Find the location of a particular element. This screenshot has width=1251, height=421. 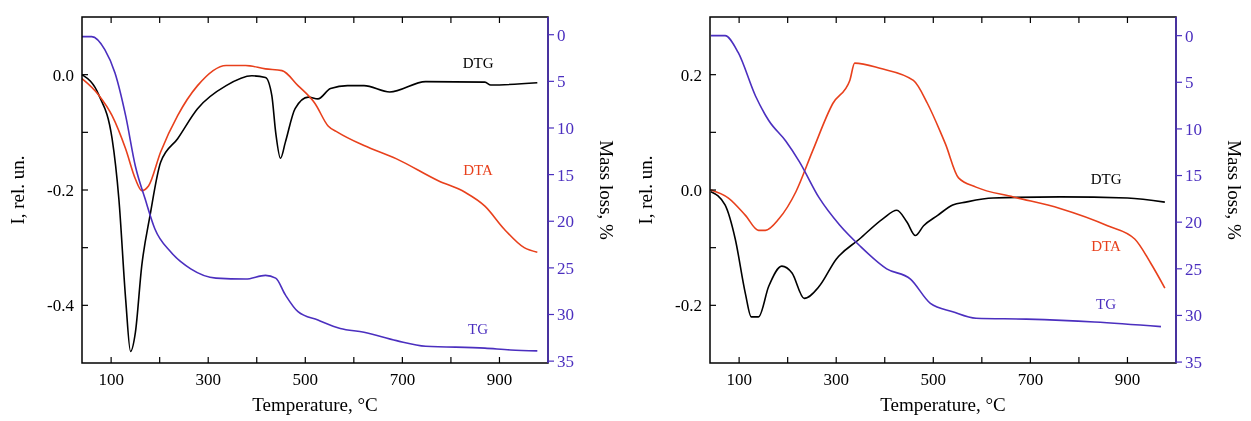

y-tick-label: -0.4 is located at coordinates (61, 306).